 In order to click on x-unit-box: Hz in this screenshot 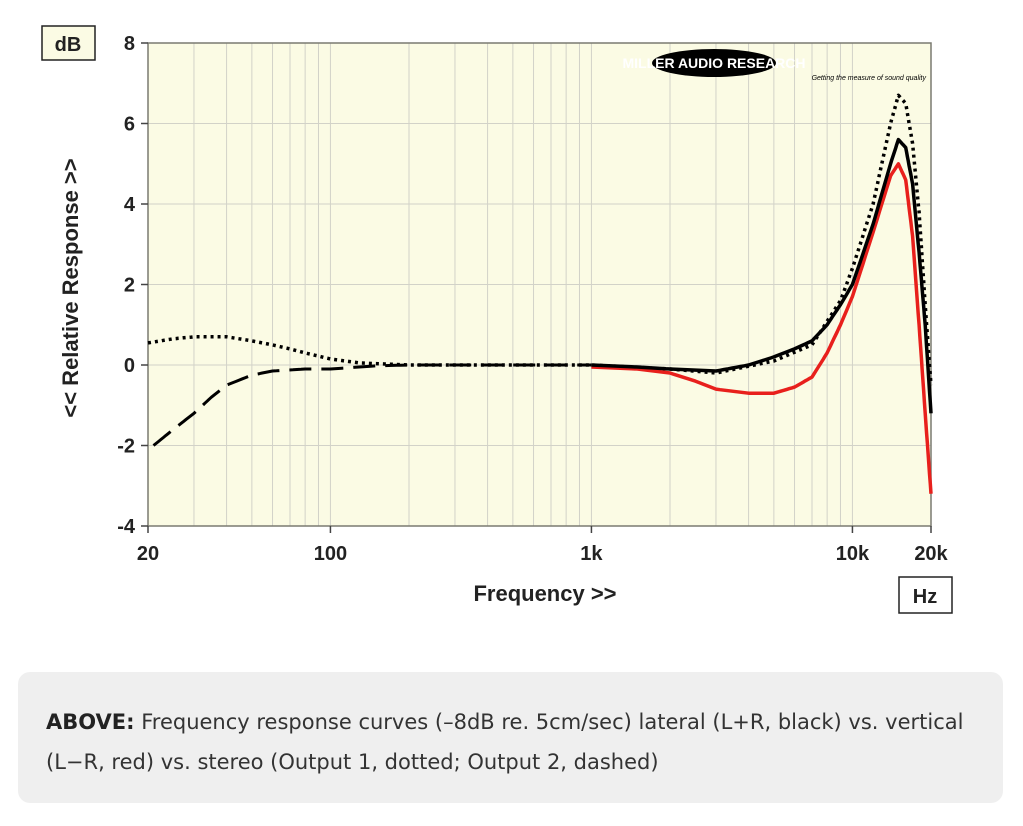, I will do `click(925, 595)`.